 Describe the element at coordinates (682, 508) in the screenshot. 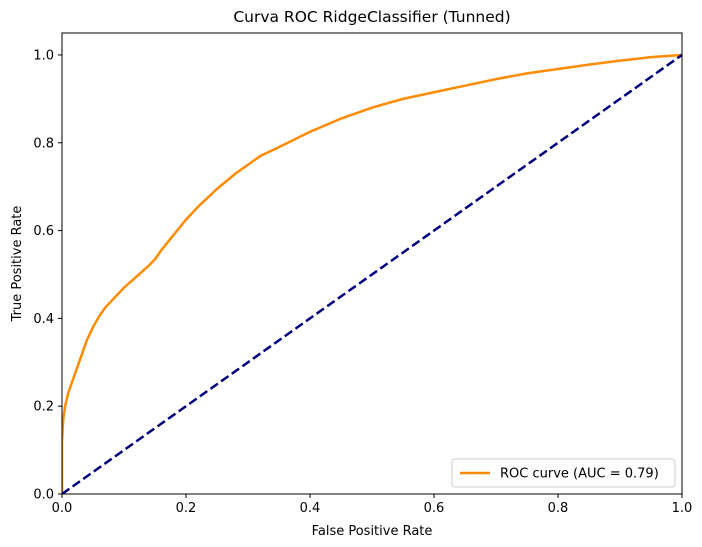

I see `x-tick-label: 1.0` at that location.